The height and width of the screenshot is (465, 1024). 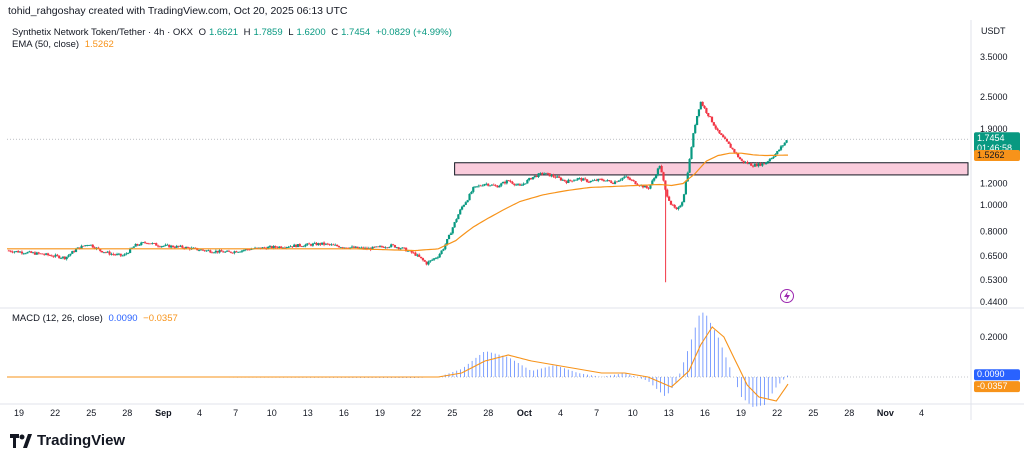 I want to click on time-tick: 19, so click(x=741, y=413).